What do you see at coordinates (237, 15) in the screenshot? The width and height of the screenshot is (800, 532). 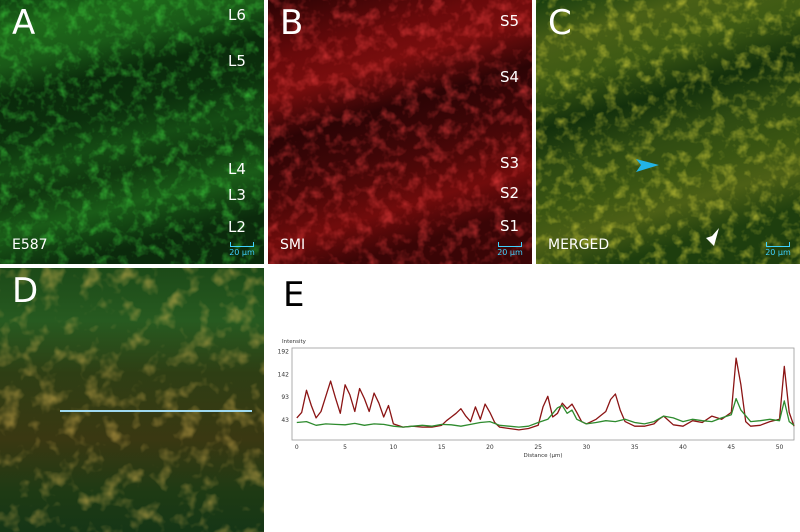 I see `layer-label-l6: L6` at bounding box center [237, 15].